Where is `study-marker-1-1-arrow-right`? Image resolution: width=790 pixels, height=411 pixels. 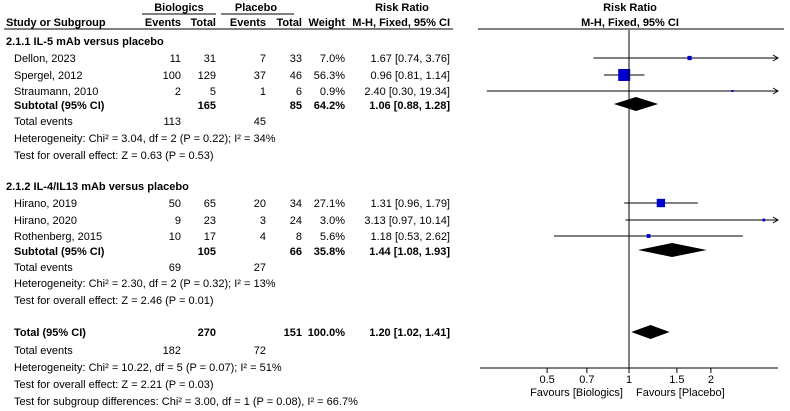 study-marker-1-1-arrow-right is located at coordinates (775, 220).